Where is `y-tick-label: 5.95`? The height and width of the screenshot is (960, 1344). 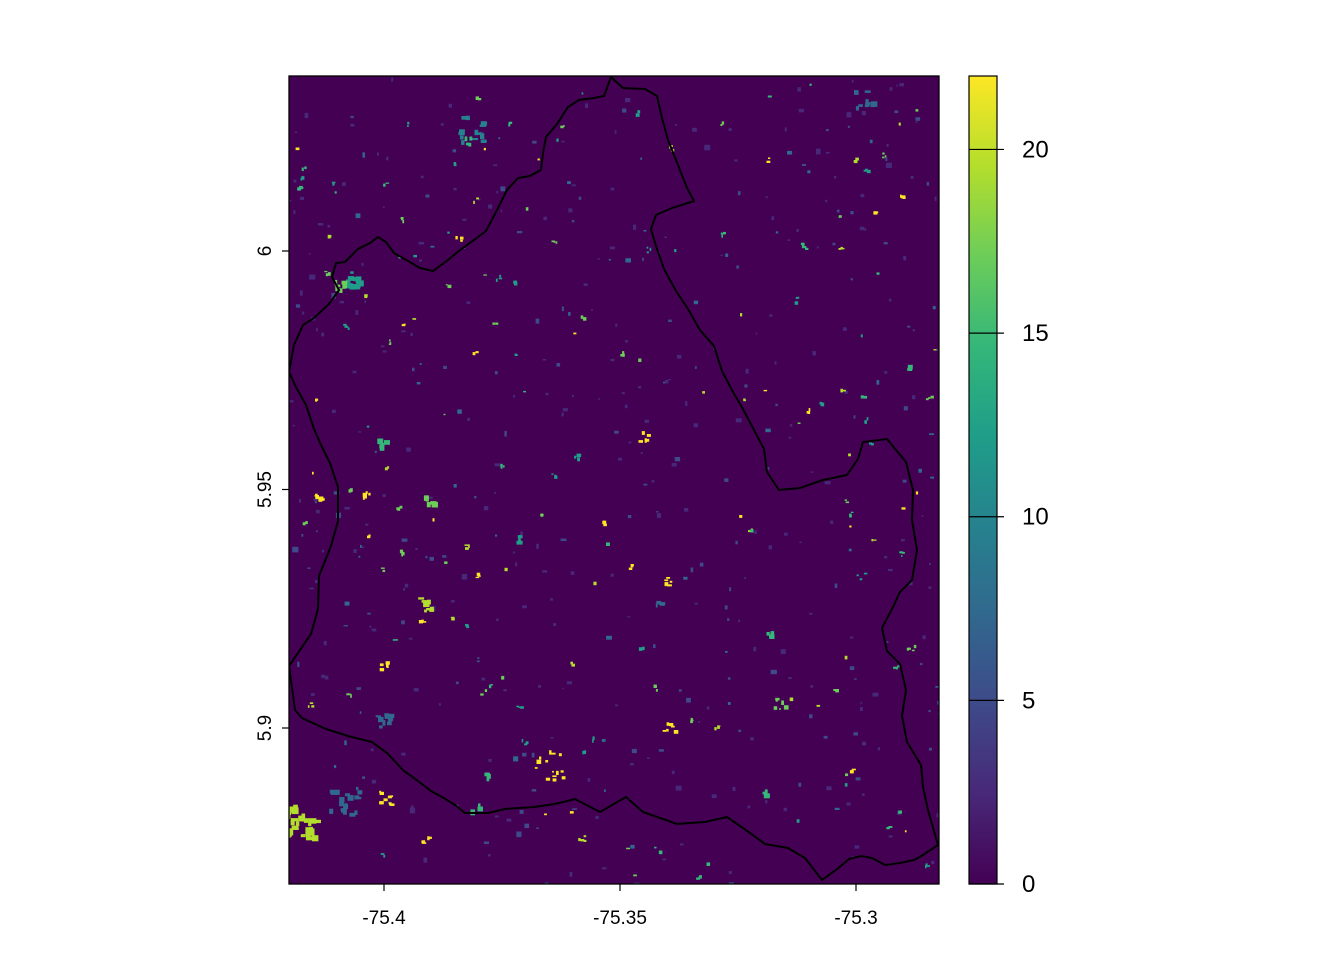
y-tick-label: 5.95 is located at coordinates (265, 489).